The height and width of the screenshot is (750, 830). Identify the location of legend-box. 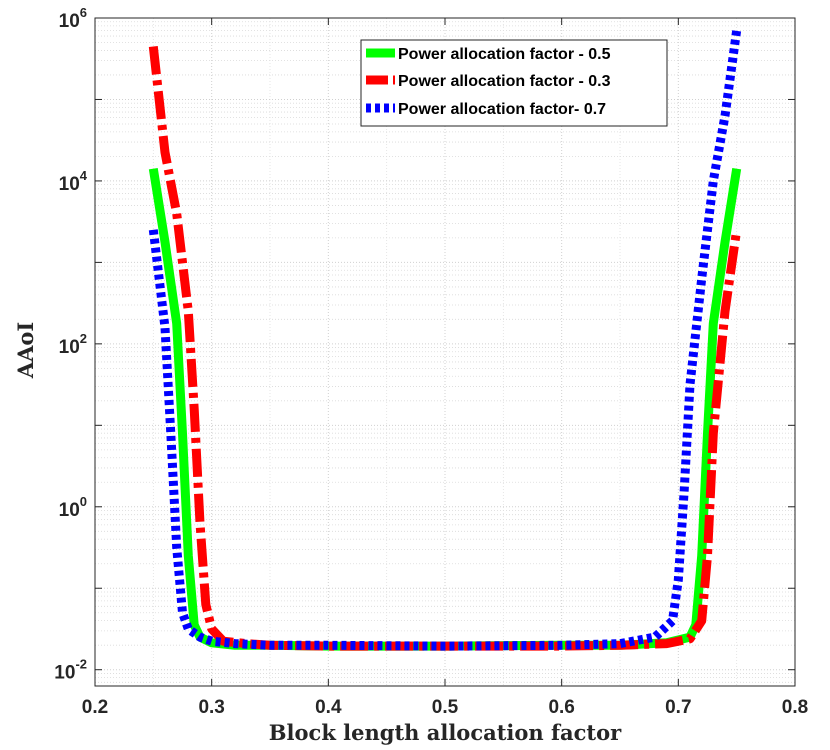
(514, 83).